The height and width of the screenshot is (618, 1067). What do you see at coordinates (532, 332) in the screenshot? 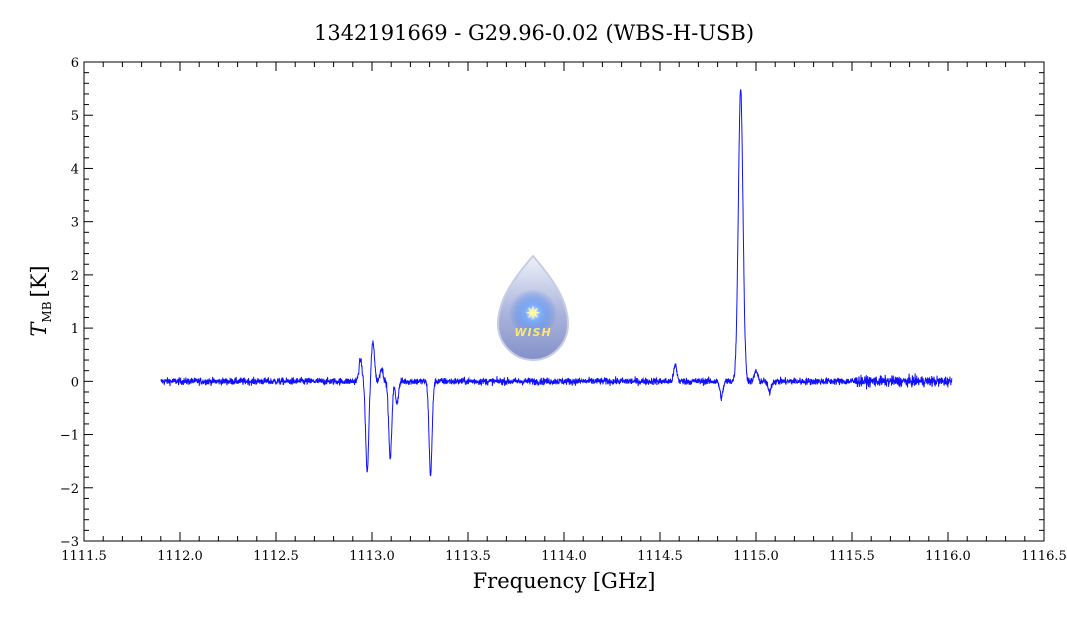
I see `logo-text: WISH` at bounding box center [532, 332].